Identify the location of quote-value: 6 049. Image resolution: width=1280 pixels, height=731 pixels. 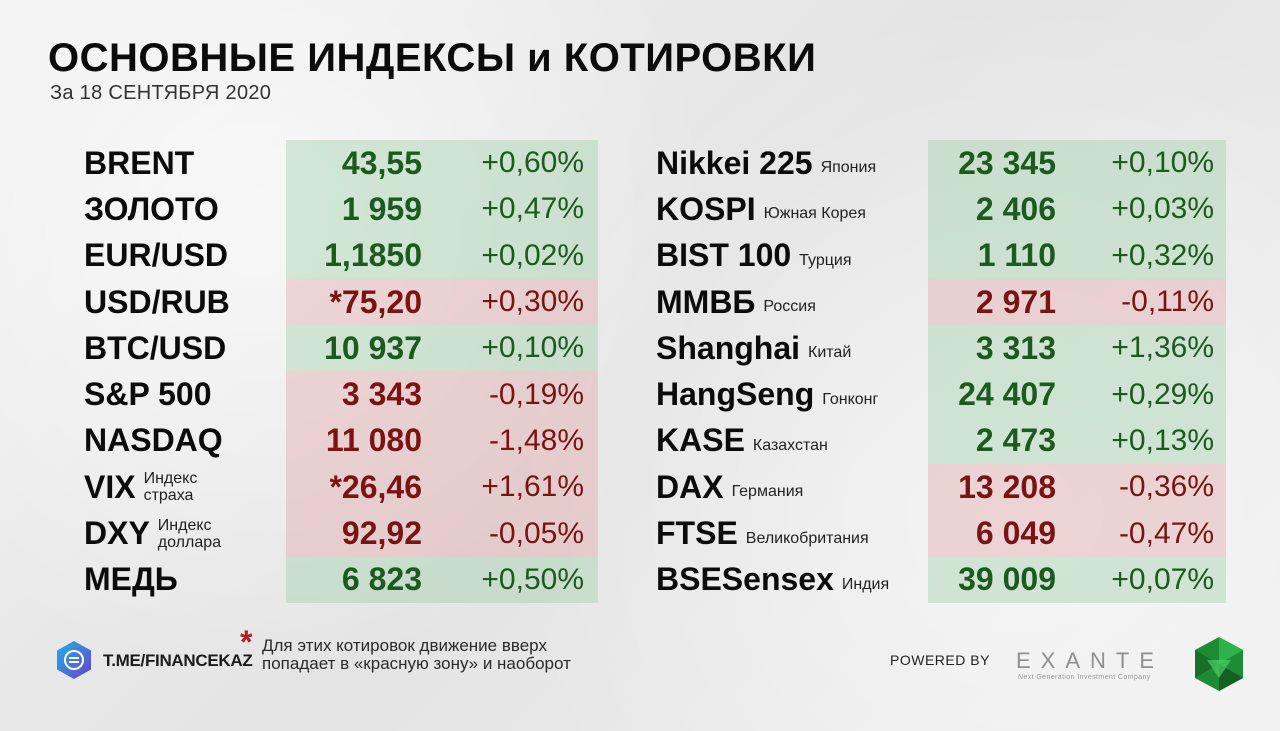
(1015, 533).